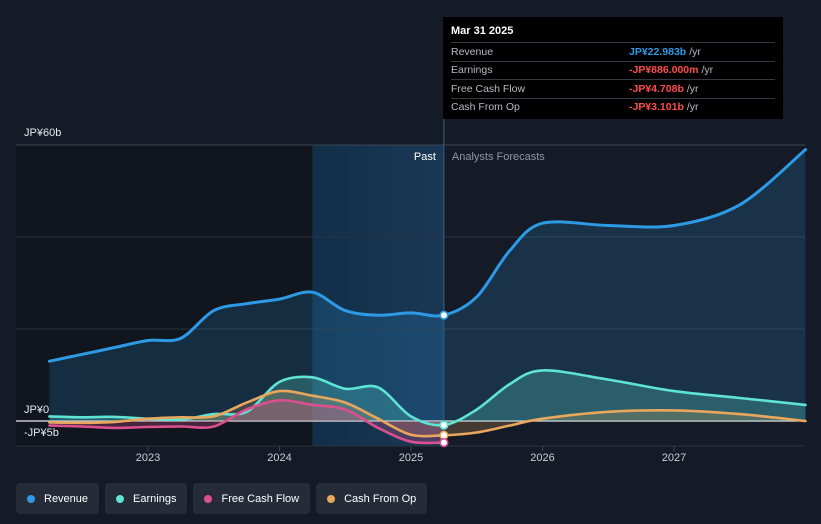 The width and height of the screenshot is (821, 524). I want to click on y-tick-label: JP¥0, so click(36, 410).